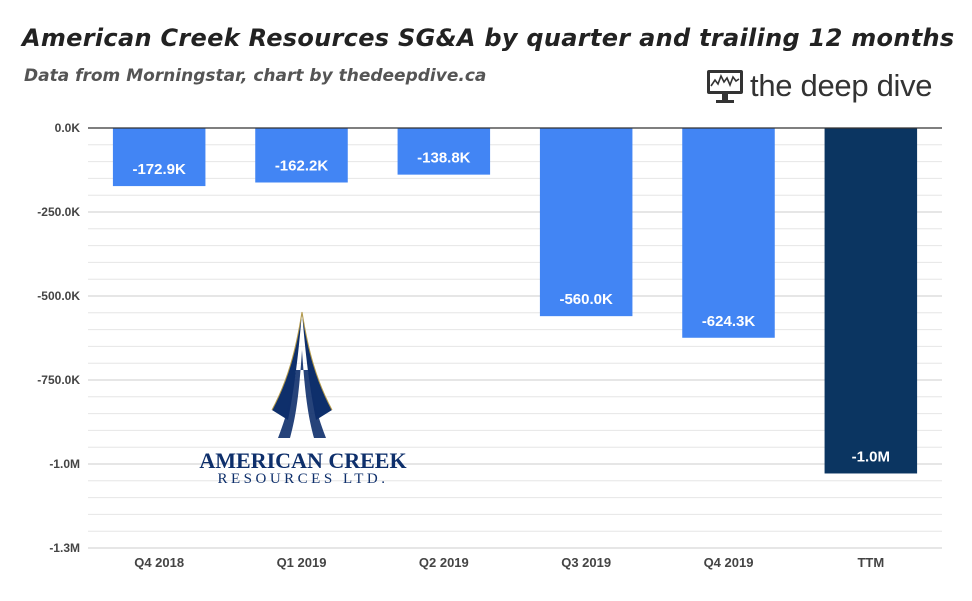 The width and height of the screenshot is (972, 601). What do you see at coordinates (68, 128) in the screenshot?
I see `y-tick-label: 0.0K` at bounding box center [68, 128].